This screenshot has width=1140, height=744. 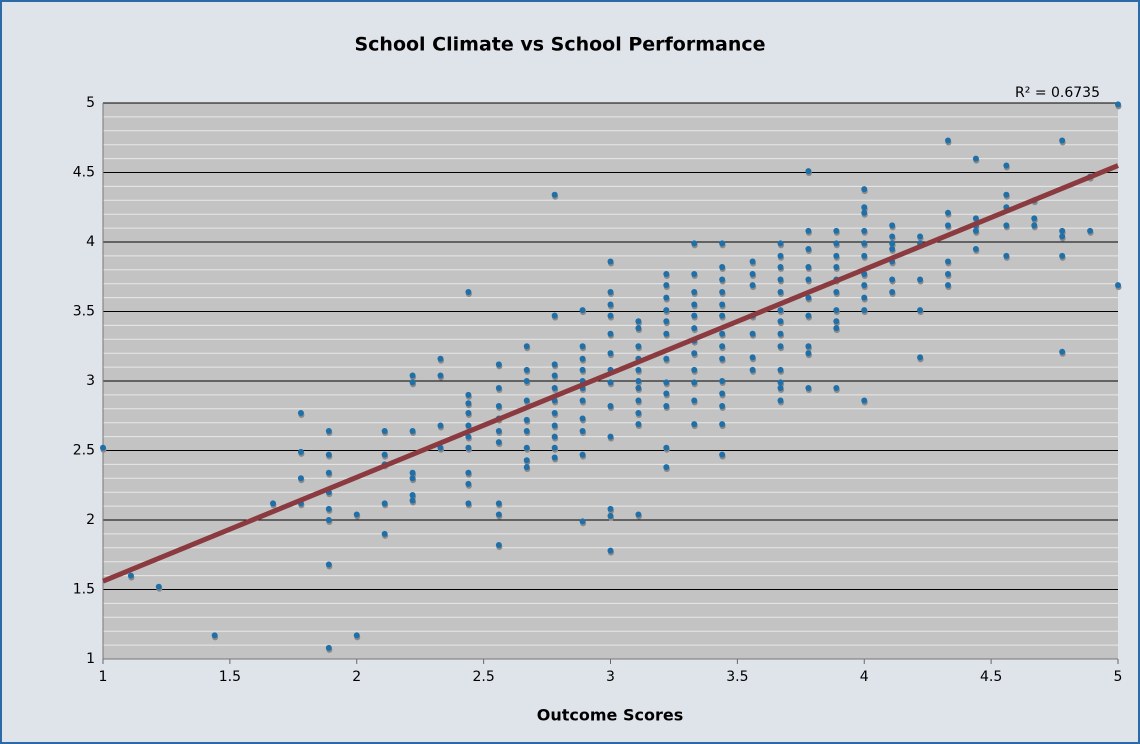 What do you see at coordinates (737, 677) in the screenshot?
I see `x-tick-label: 3.5` at bounding box center [737, 677].